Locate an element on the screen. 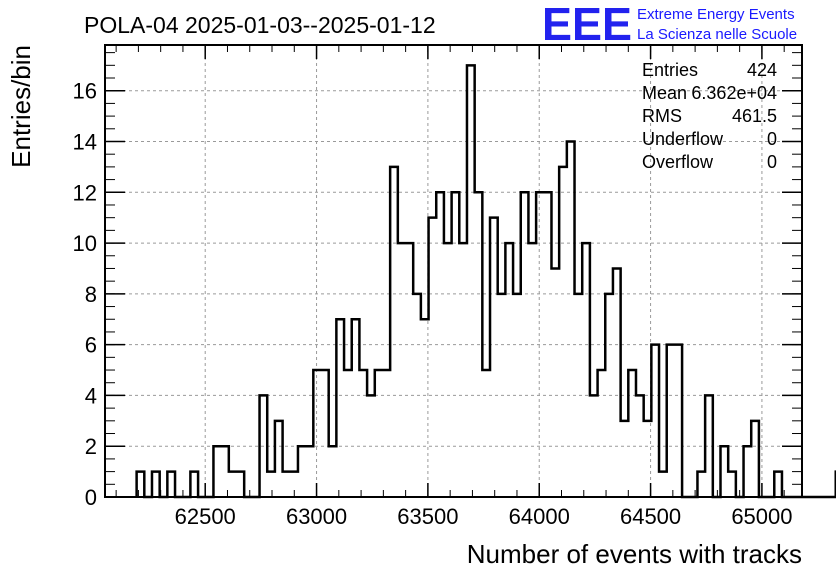  y-tick-label: 16 is located at coordinates (85, 91).